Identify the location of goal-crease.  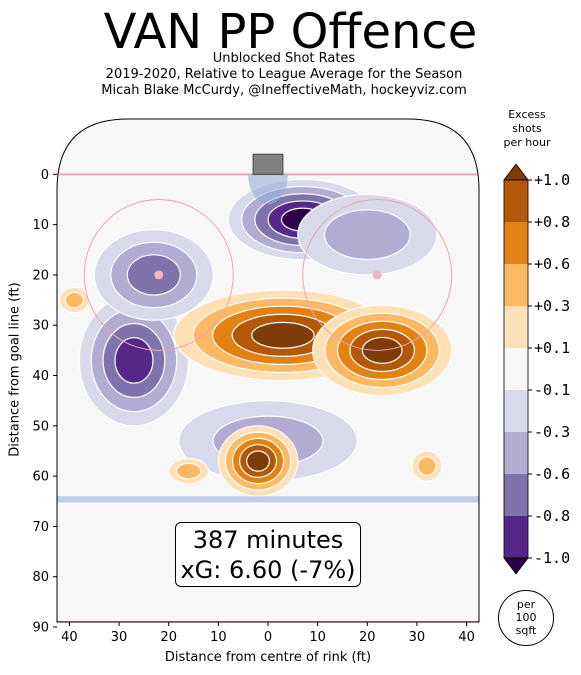
(268, 189).